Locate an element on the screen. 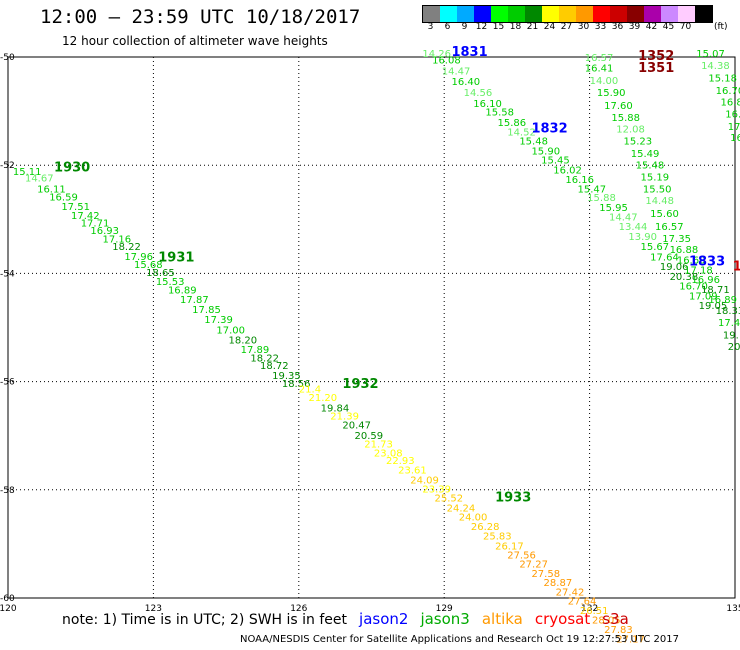 This screenshot has height=650, width=740. wave-height-value: 15.58 is located at coordinates (499, 112).